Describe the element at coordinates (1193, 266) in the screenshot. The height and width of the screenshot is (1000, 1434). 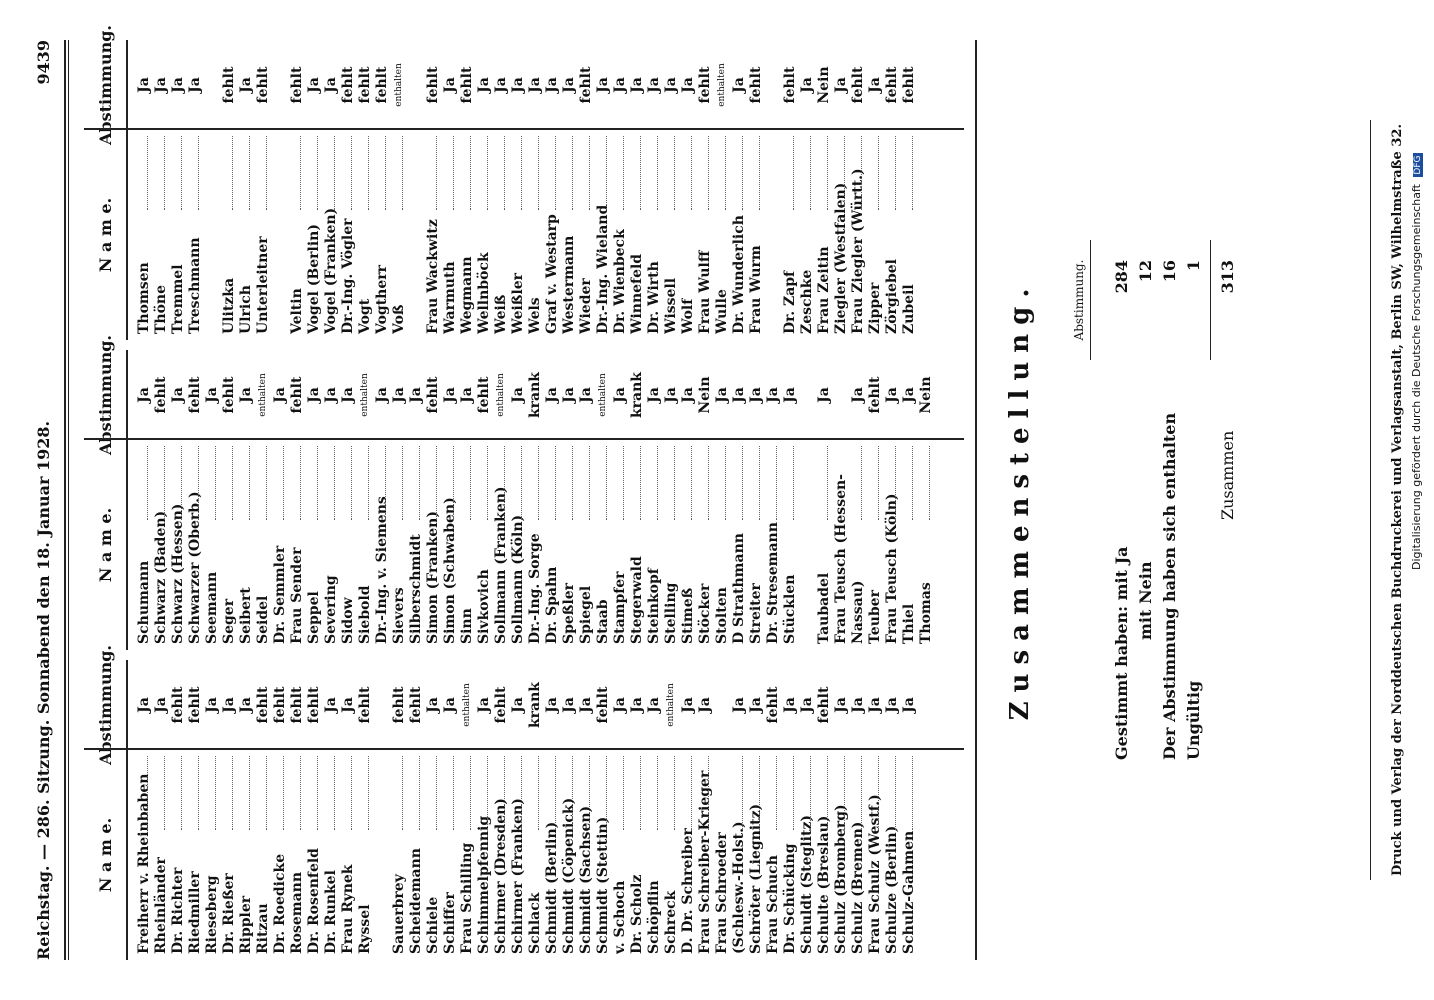
I see `summary-value-ungueltig: 1` at that location.